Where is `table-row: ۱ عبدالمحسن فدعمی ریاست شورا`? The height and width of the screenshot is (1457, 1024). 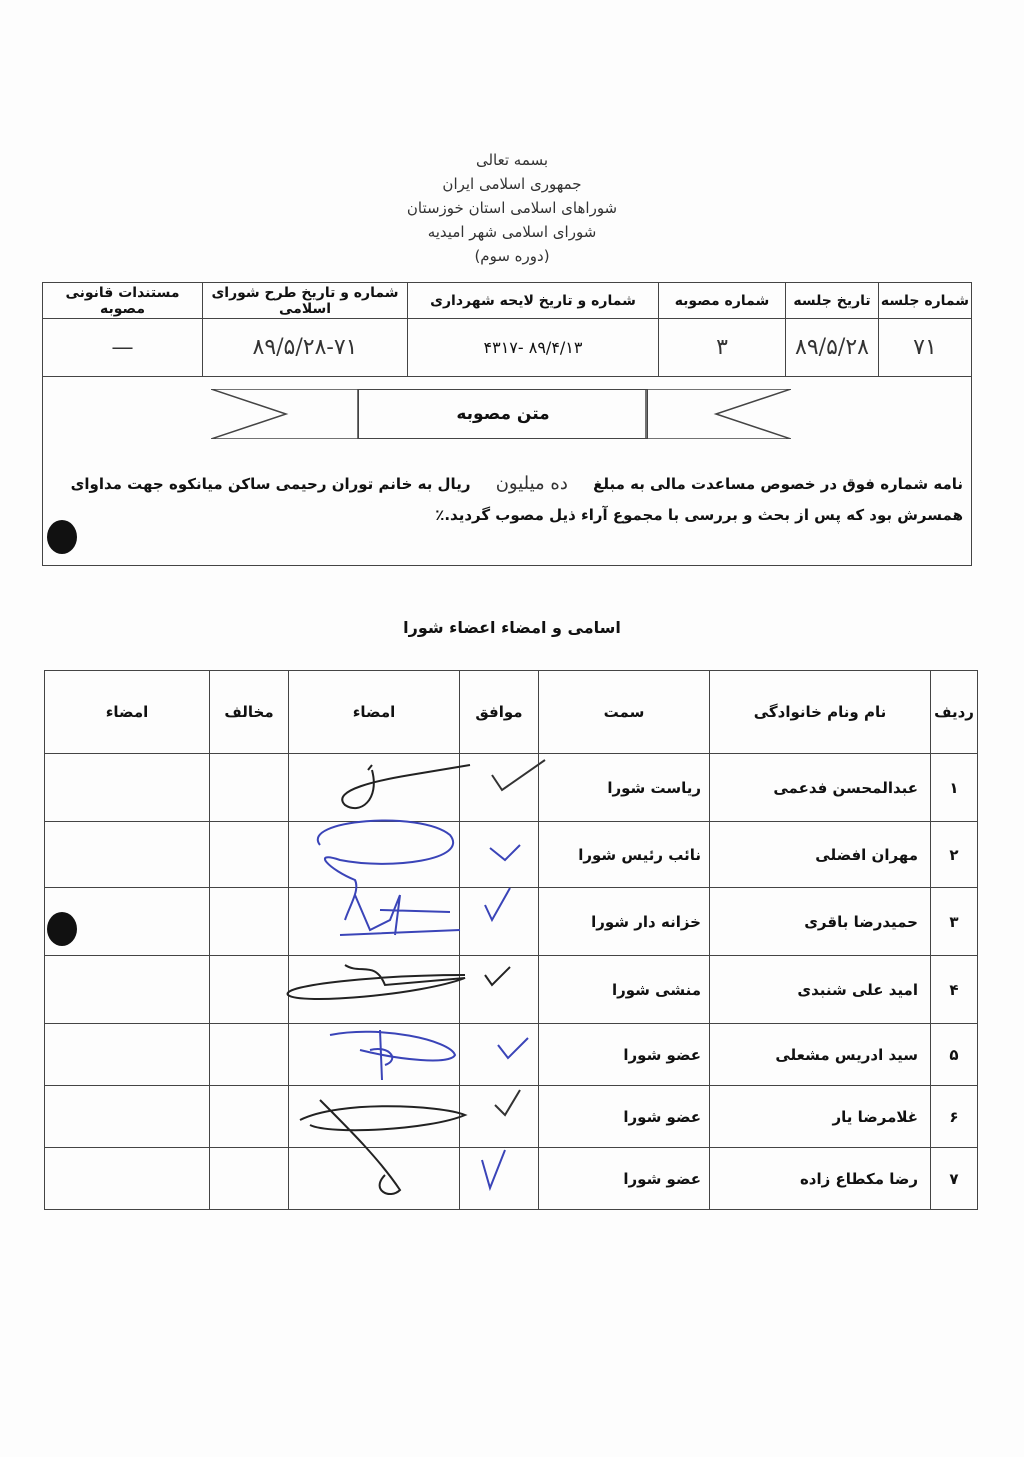
table-row: ۱ عبدالمحسن فدعمی ریاست شورا is located at coordinates (511, 787).